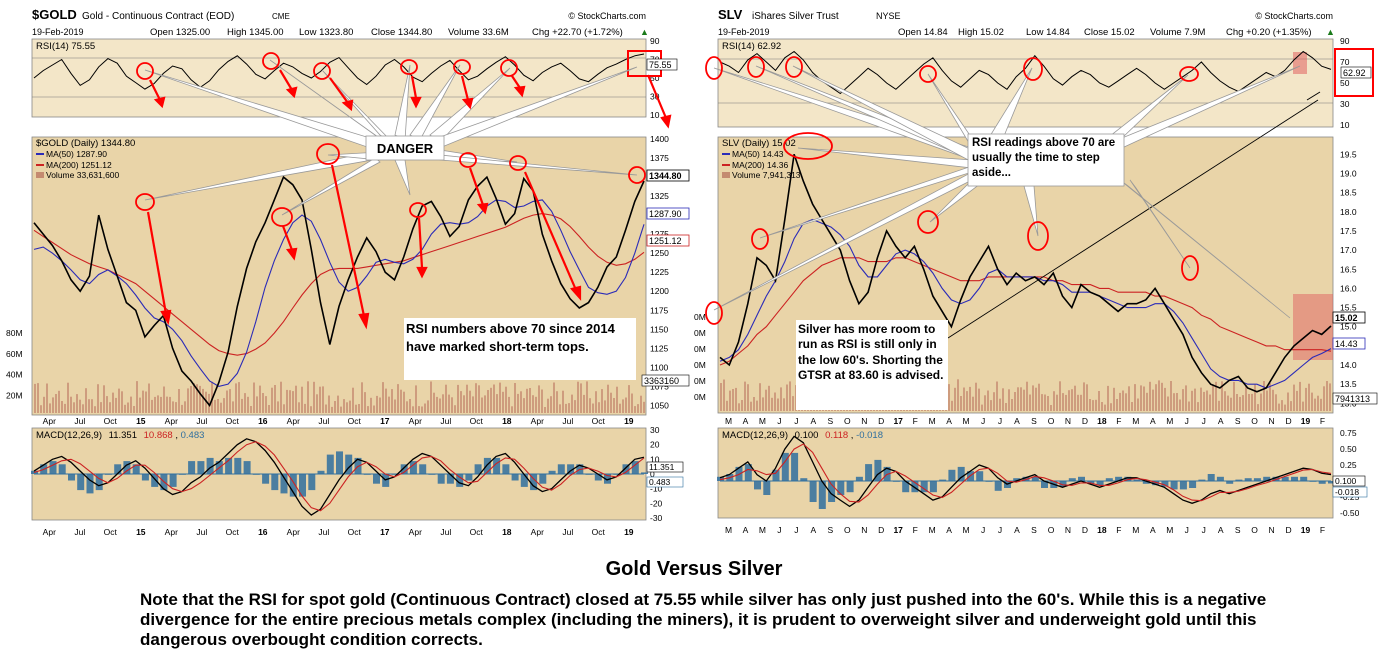 Image resolution: width=1388 pixels, height=665 pixels. Describe the element at coordinates (659, 272) in the screenshot. I see `gold-price-tick-label: 1225` at that location.